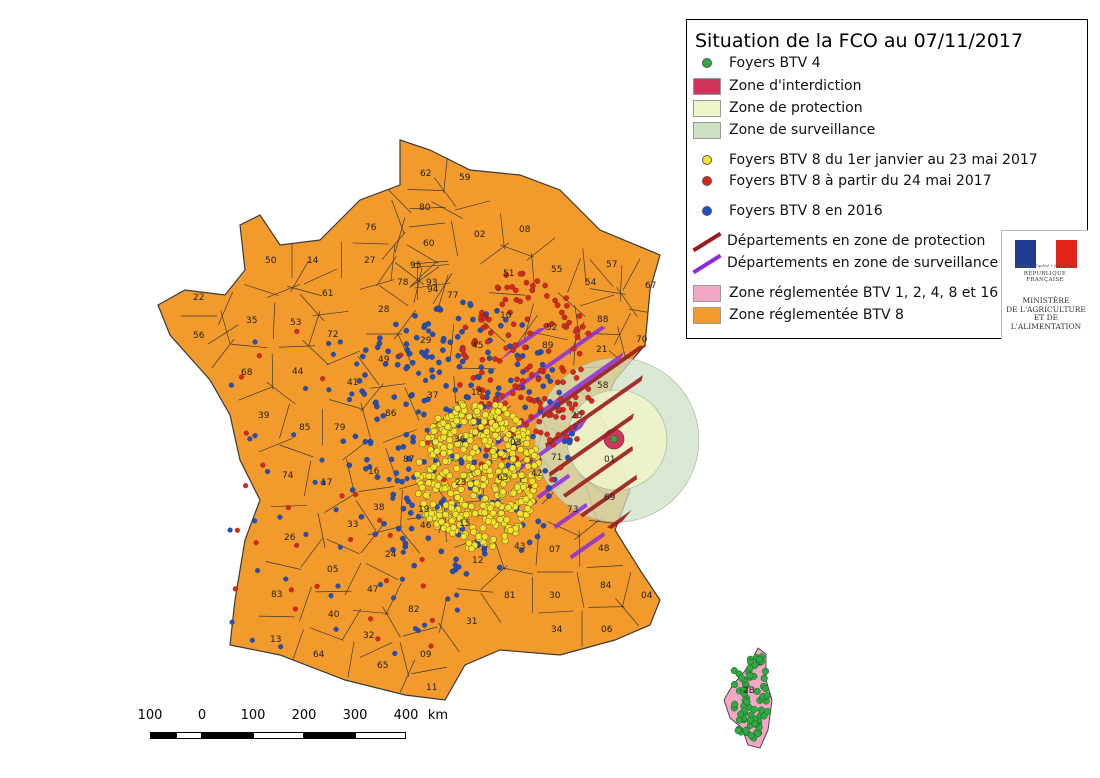 The image size is (1100, 778). I want to click on dep-label-76: 76, so click(371, 228).